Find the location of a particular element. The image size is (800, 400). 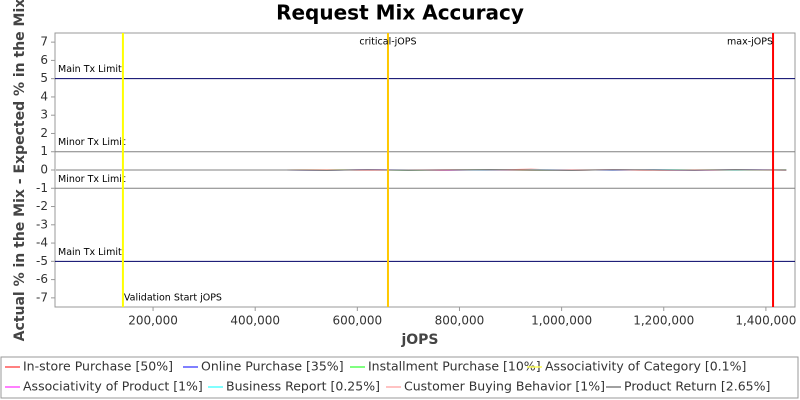

legend-label: Online Purchase [35%] is located at coordinates (272, 366).